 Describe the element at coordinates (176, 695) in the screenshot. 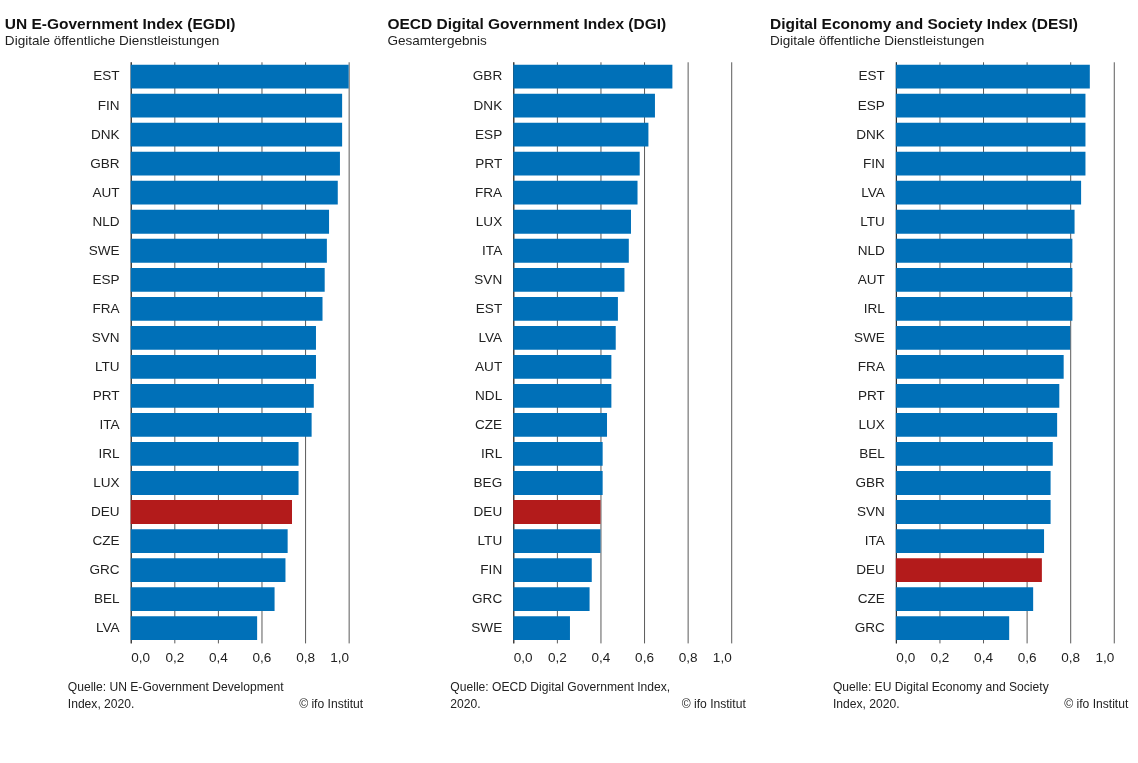

I see `source-note: Quelle: UN E-Government Development Index, 2020.` at that location.